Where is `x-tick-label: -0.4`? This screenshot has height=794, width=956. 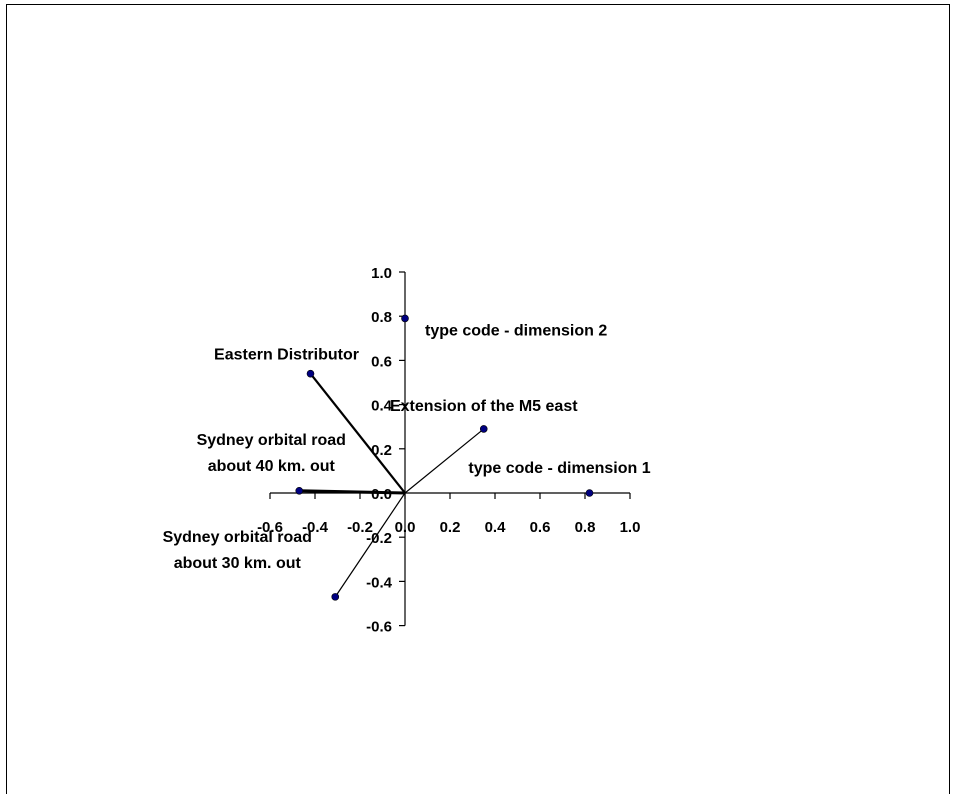
x-tick-label: -0.4 is located at coordinates (315, 527).